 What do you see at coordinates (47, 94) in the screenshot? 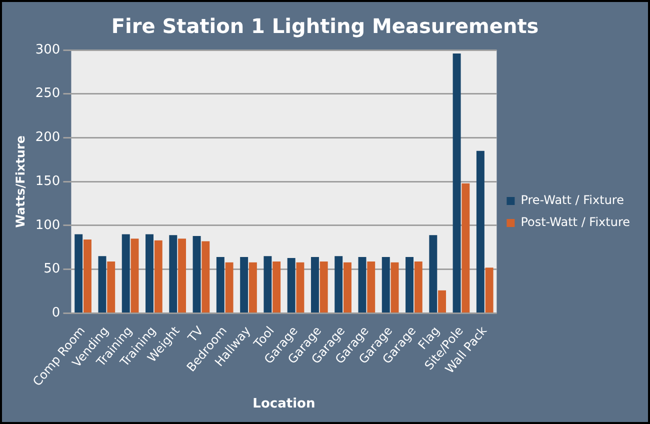
I see `y-tick-label: 250` at bounding box center [47, 94].